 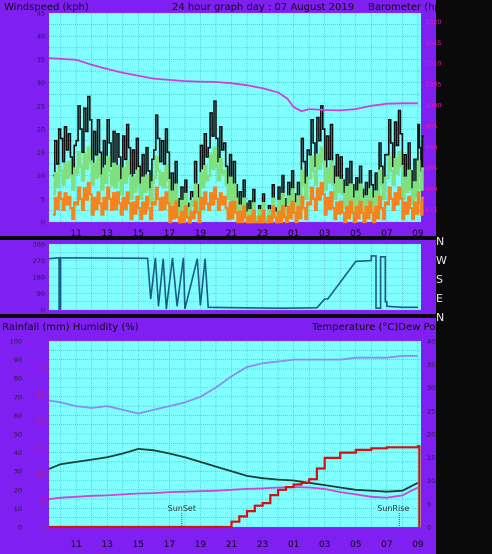 What do you see at coordinates (391, 327) in the screenshot?
I see `temperature-axis-title: Temperature (°C)Dew Point (°C)` at bounding box center [391, 327].